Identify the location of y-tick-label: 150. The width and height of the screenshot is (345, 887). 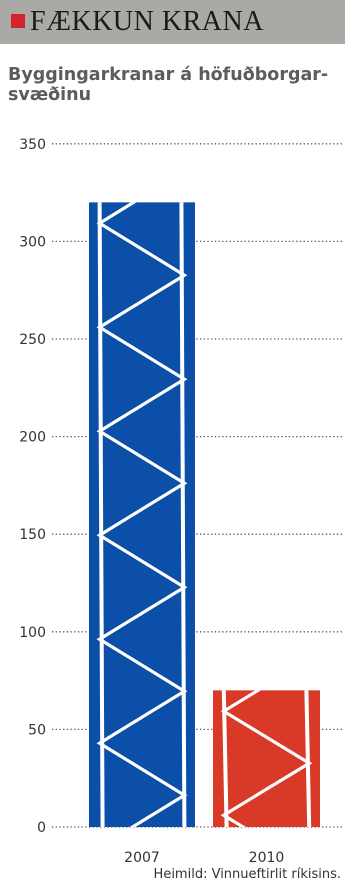
(32, 535).